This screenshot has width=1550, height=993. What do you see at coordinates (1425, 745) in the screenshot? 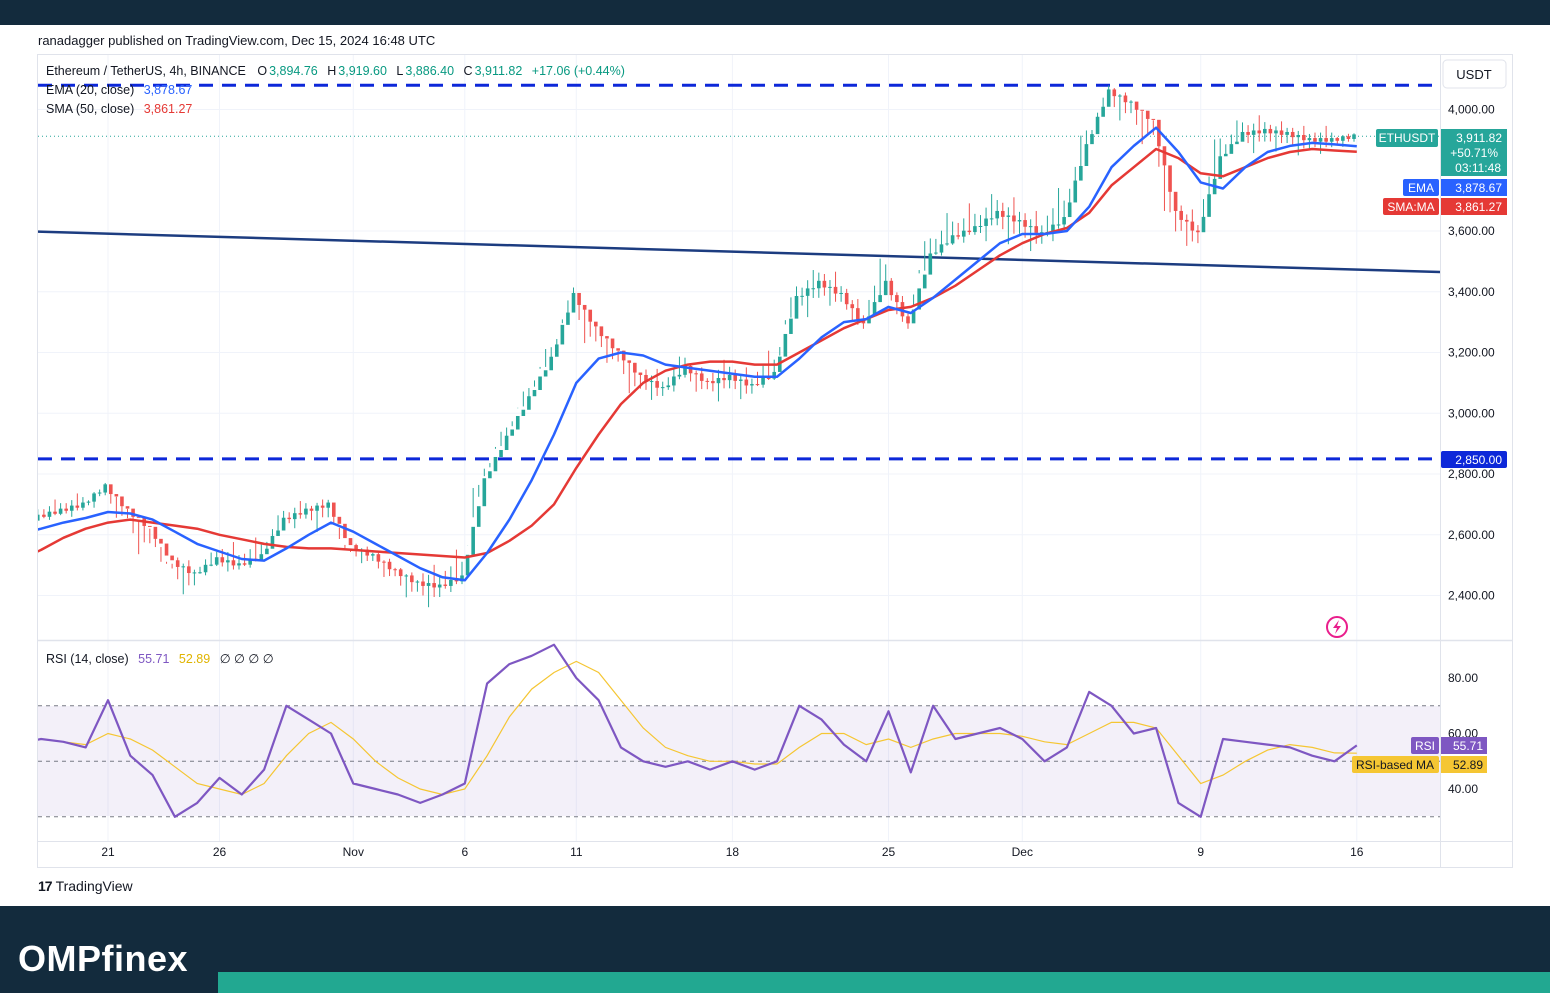
I see `rsi-tag` at bounding box center [1425, 745].